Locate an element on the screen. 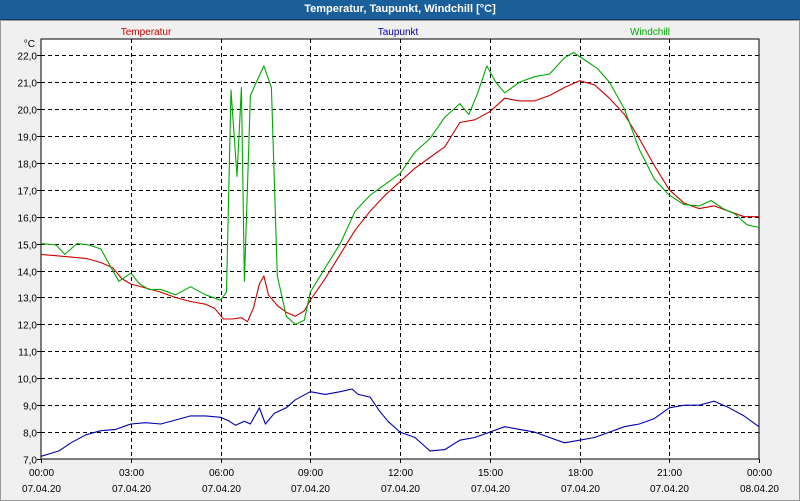 The image size is (800, 501). y-tick-label: 22,0 is located at coordinates (28, 57).